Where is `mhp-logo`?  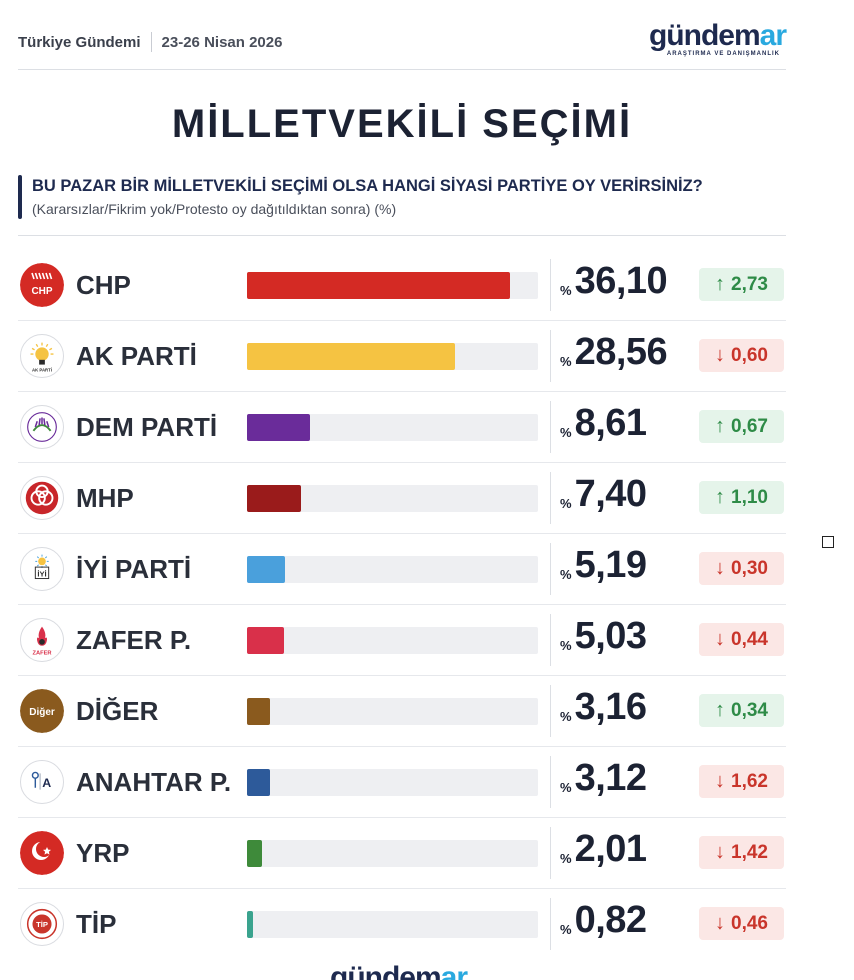
mhp-logo is located at coordinates (42, 498).